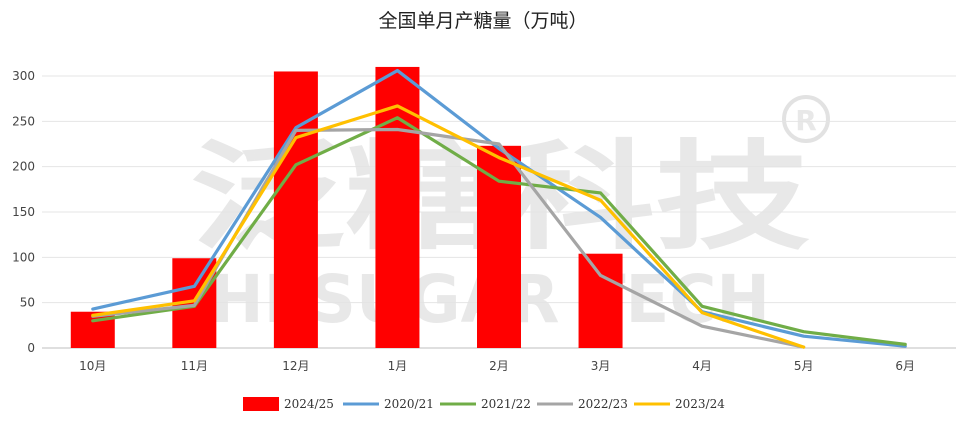  Describe the element at coordinates (603, 404) in the screenshot. I see `legend-label: 2022/23` at that location.